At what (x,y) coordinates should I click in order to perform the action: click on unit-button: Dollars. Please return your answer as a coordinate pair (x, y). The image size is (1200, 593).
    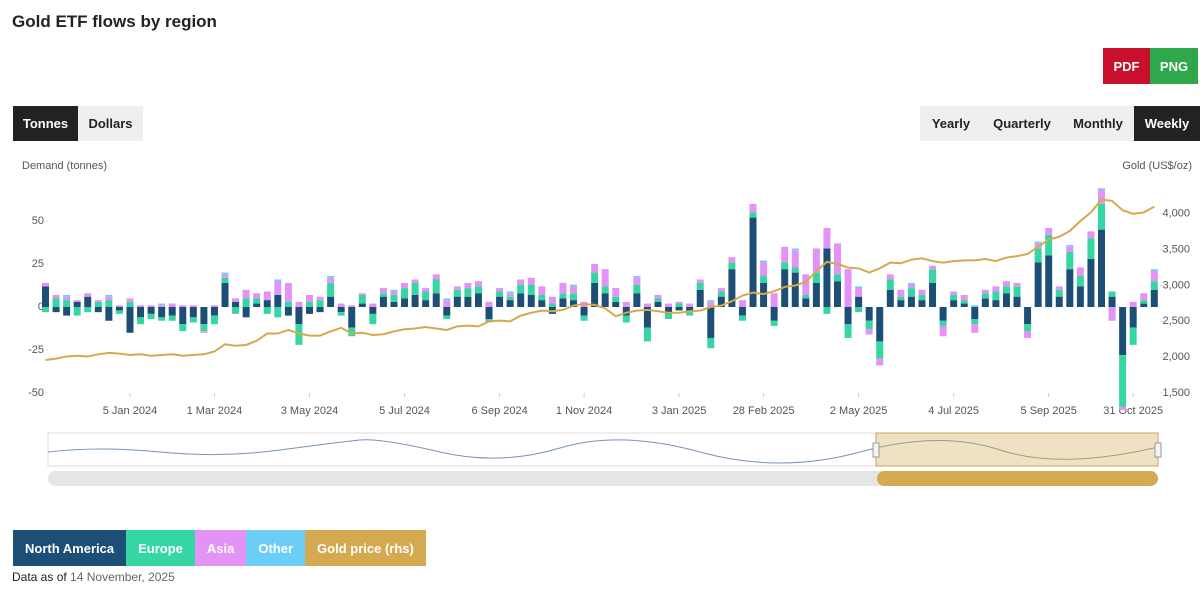
    Looking at the image, I should click on (110, 123).